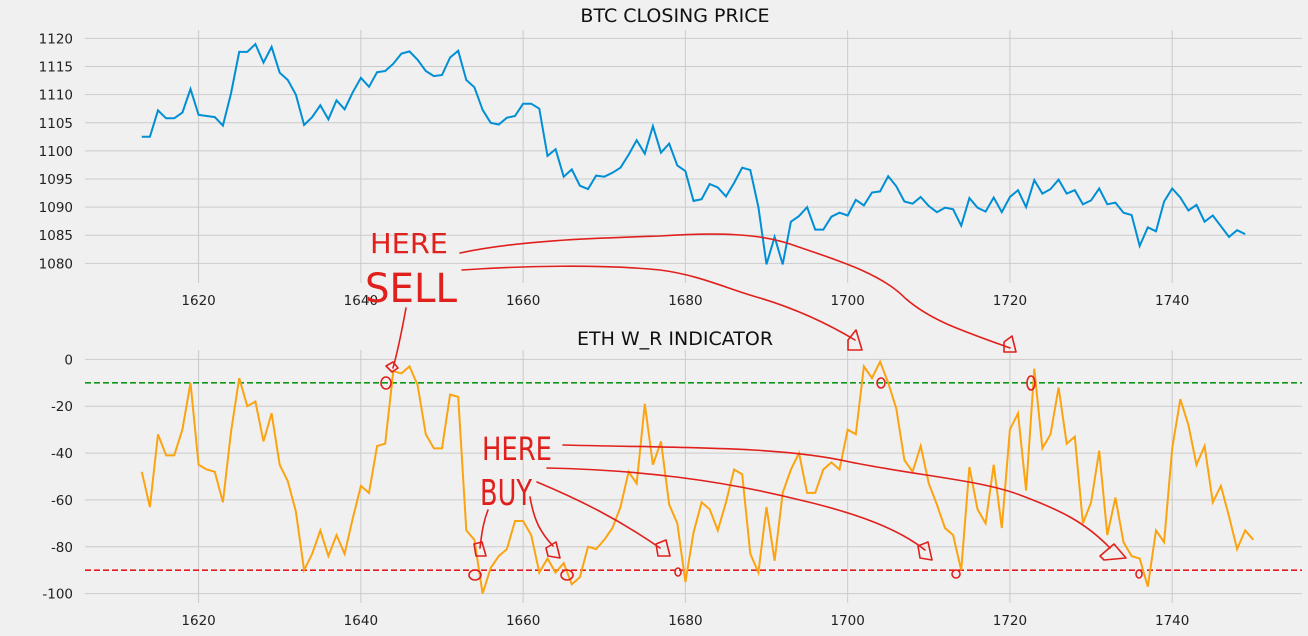  Describe the element at coordinates (56, 96) in the screenshot. I see `btc-ytick-1110: 1110` at that location.